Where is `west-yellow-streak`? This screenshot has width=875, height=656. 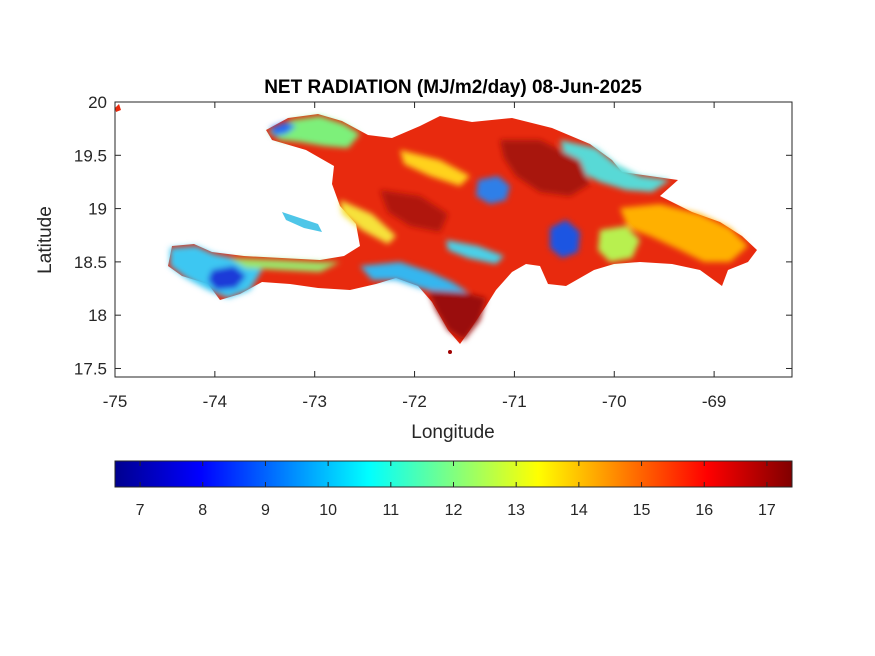
west-yellow-streak is located at coordinates (368, 222).